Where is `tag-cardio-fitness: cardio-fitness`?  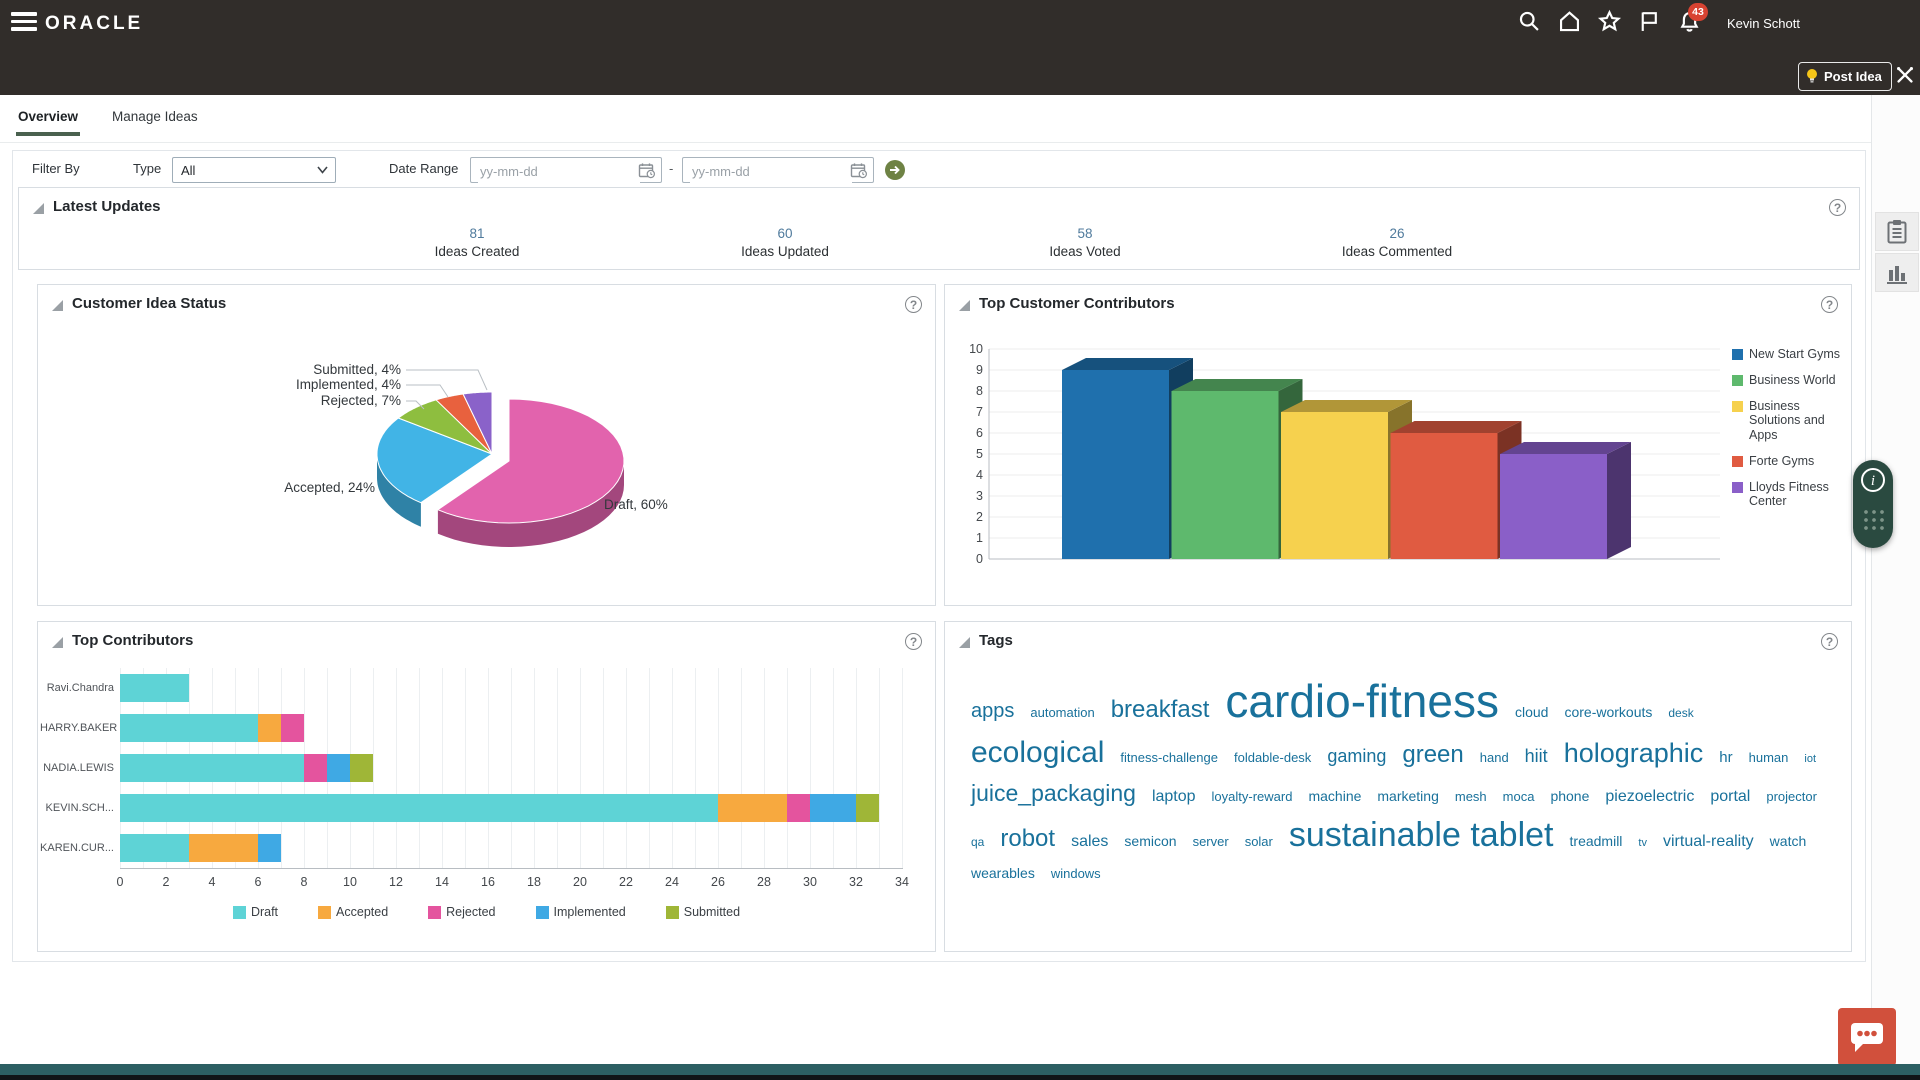 tag-cardio-fitness: cardio-fitness is located at coordinates (1362, 701).